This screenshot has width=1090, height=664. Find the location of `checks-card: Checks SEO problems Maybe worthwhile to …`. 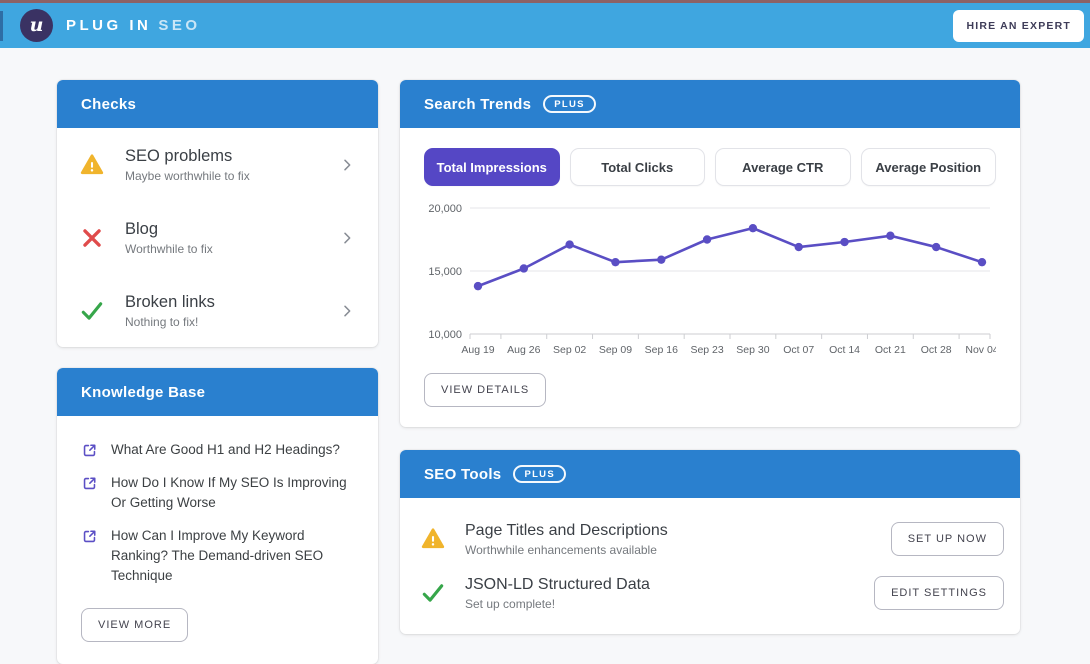

checks-card: Checks SEO problems Maybe worthwhile to … is located at coordinates (217, 213).